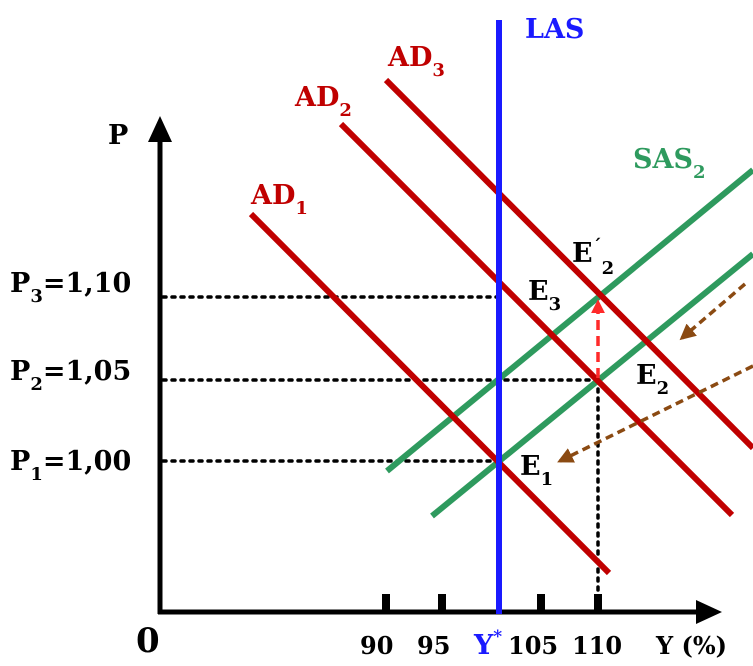 This screenshot has width=753, height=666. Describe the element at coordinates (487, 644) in the screenshot. I see `x-tick-label-ystar: Y*` at that location.